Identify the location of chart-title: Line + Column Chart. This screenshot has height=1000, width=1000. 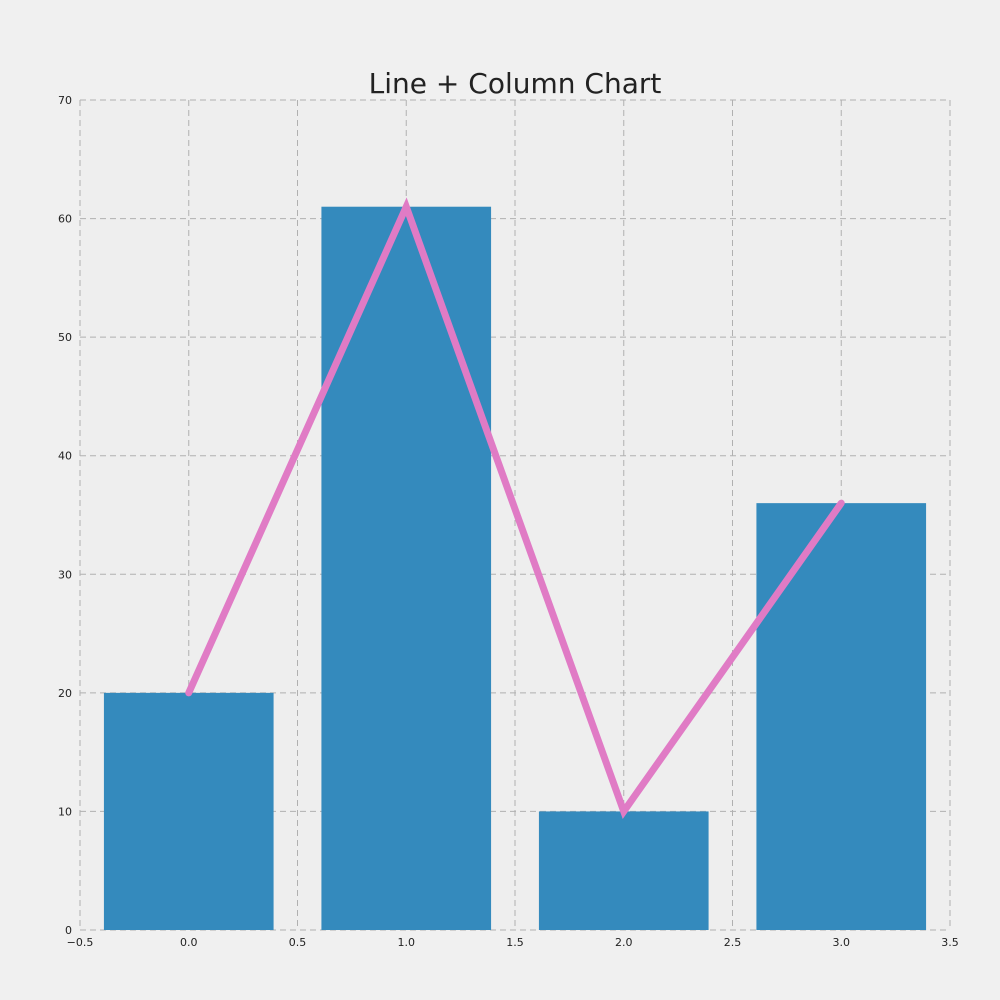
(515, 83).